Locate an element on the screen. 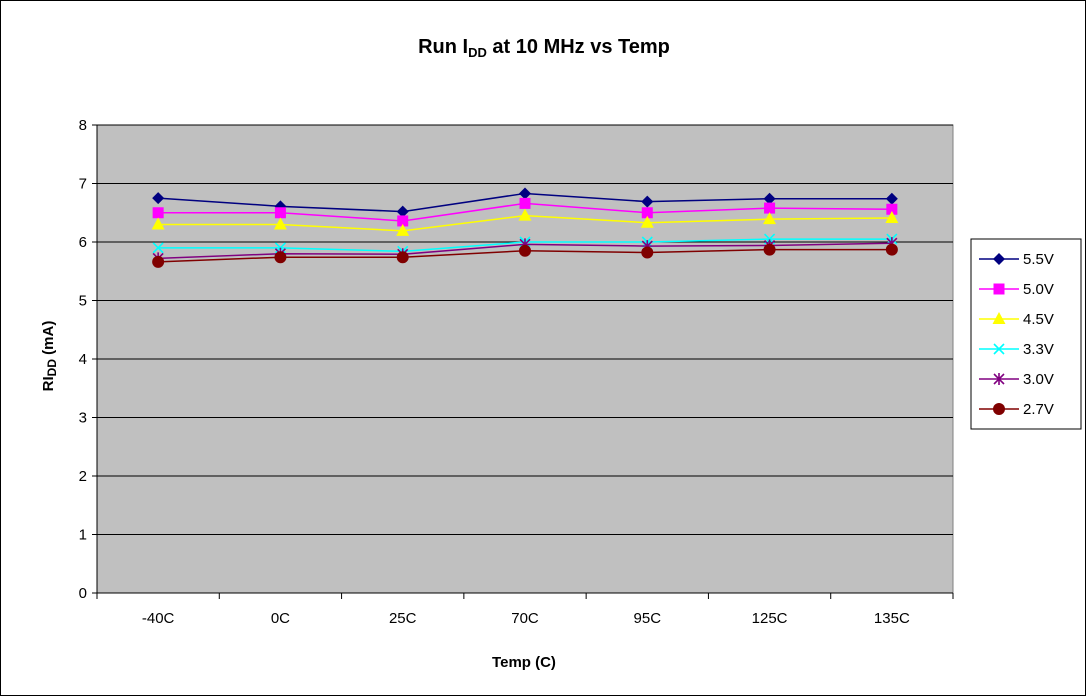 This screenshot has height=697, width=1086. legend-label: 5.0V is located at coordinates (1038, 289).